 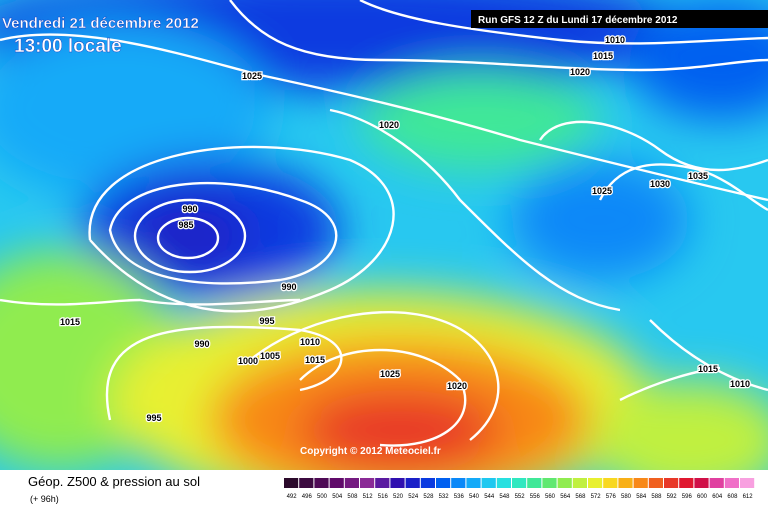 I want to click on scale-label: 512, so click(x=368, y=497).